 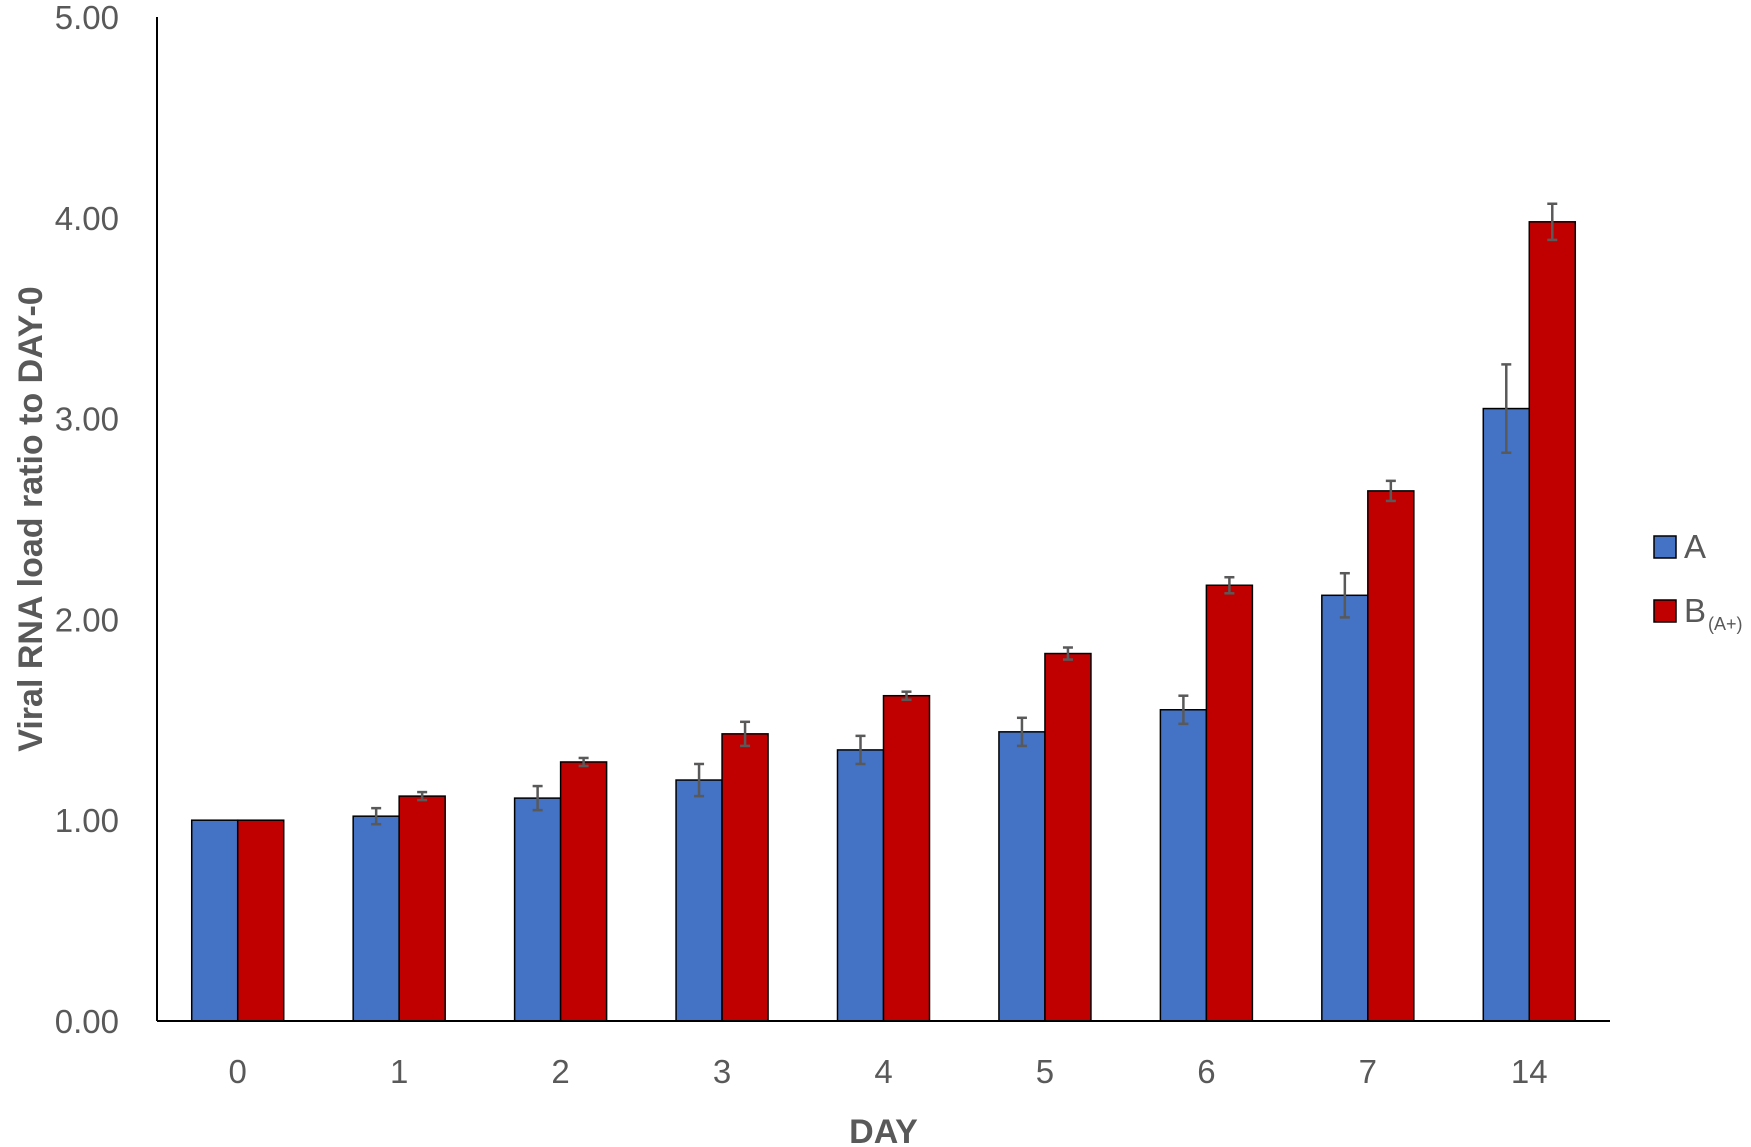 I want to click on legend-label-a: A, so click(x=1695, y=546).